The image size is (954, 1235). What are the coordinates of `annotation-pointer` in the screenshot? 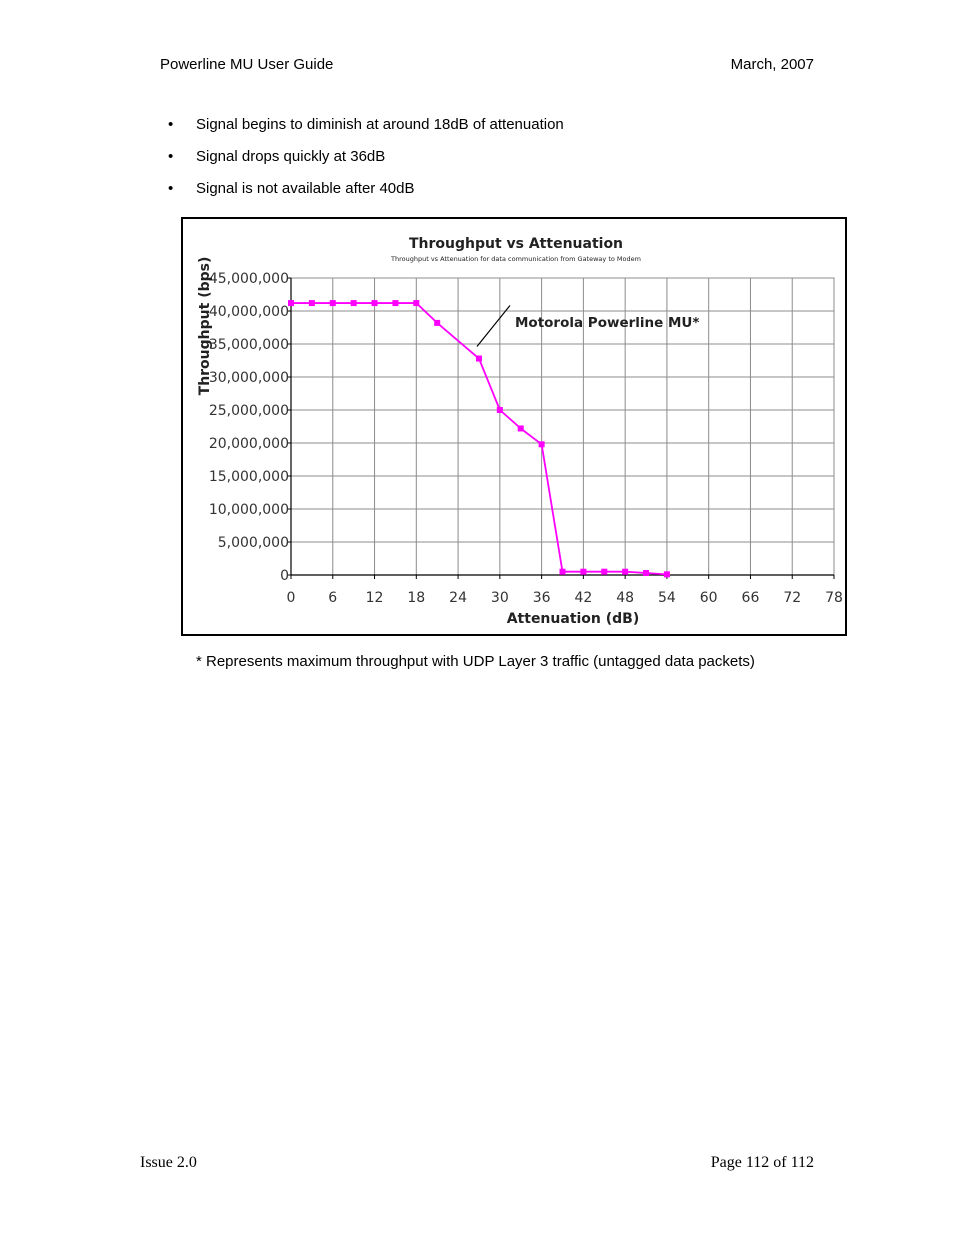 It's located at (493, 326).